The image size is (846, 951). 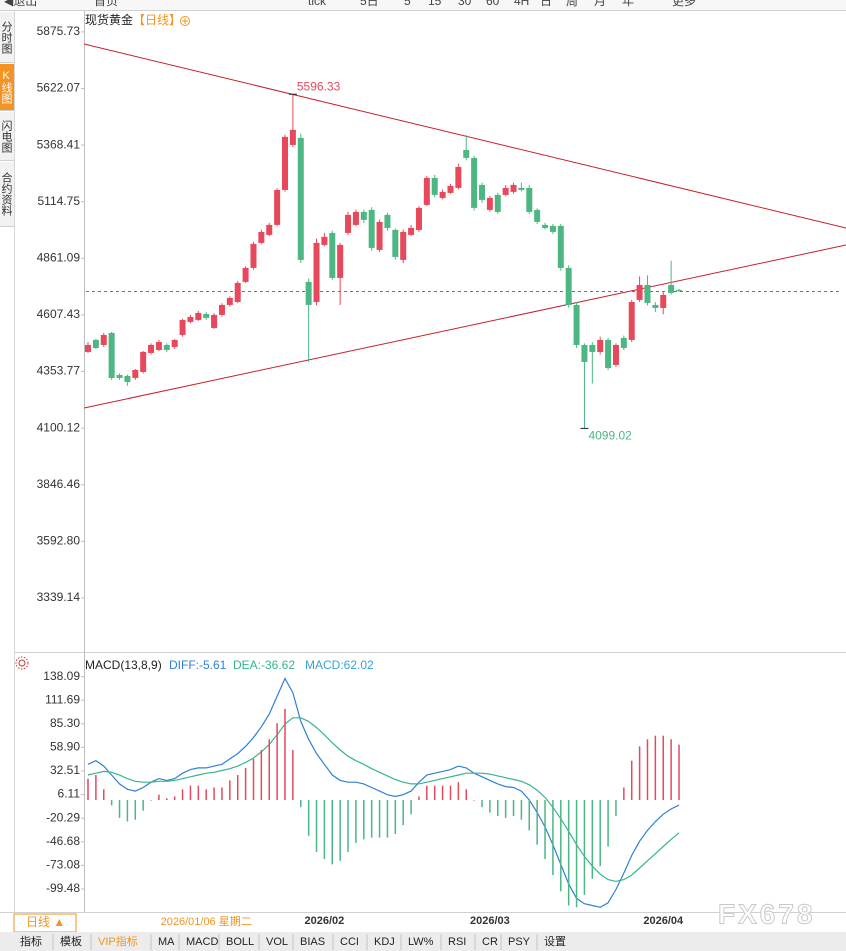 I want to click on period-label: 日线 ▲, so click(x=45, y=922).